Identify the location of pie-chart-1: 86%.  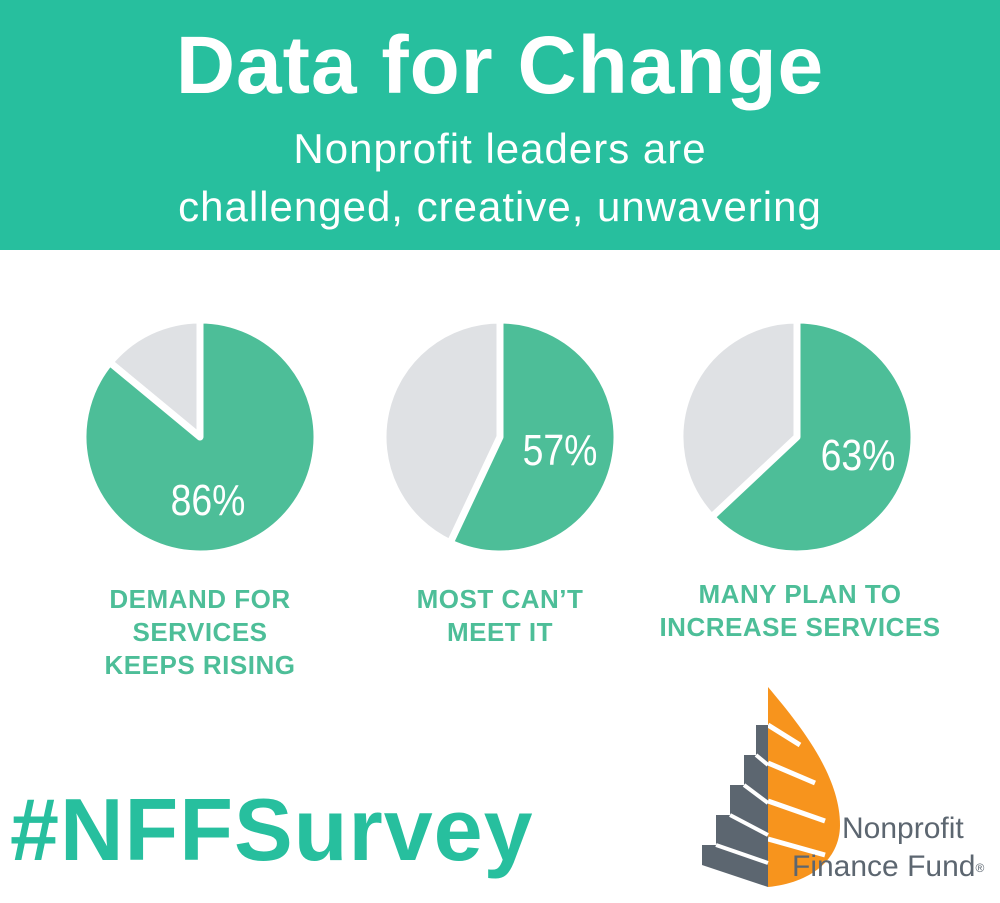
(200, 437).